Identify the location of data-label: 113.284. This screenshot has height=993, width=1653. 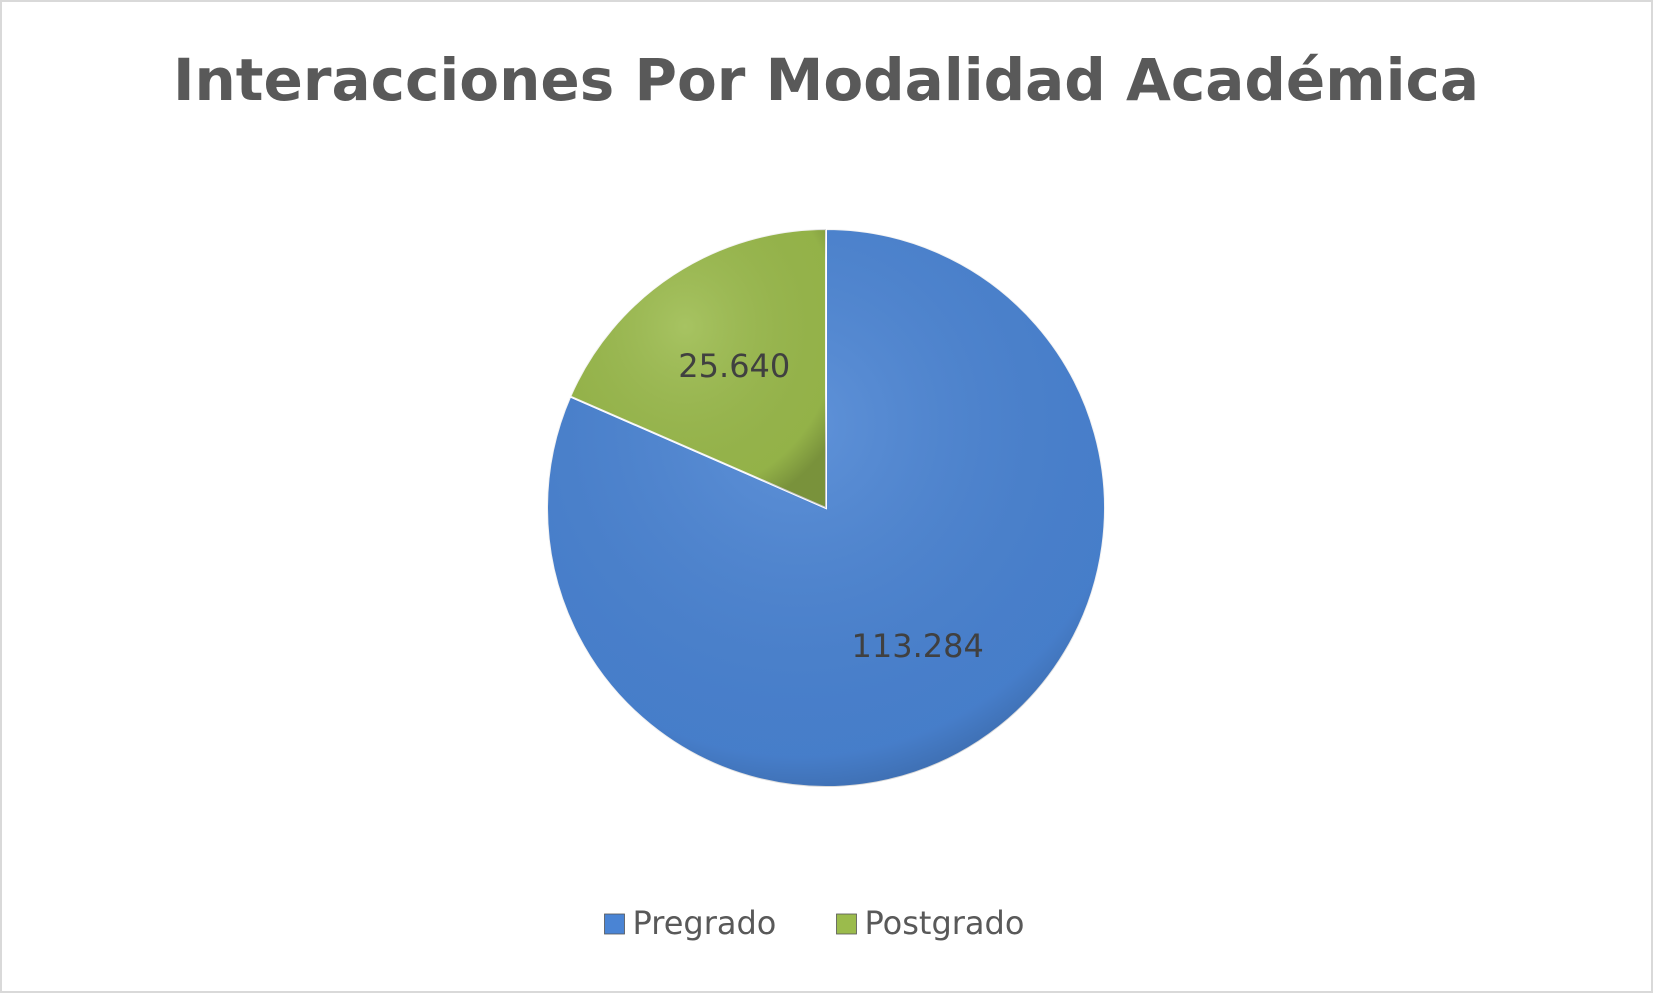
(918, 646).